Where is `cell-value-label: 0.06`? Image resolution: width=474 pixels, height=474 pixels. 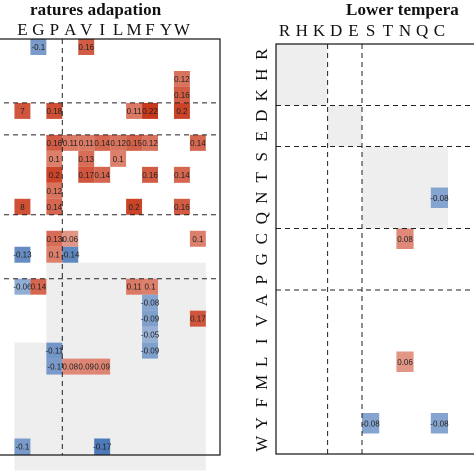 cell-value-label: 0.06 is located at coordinates (405, 362).